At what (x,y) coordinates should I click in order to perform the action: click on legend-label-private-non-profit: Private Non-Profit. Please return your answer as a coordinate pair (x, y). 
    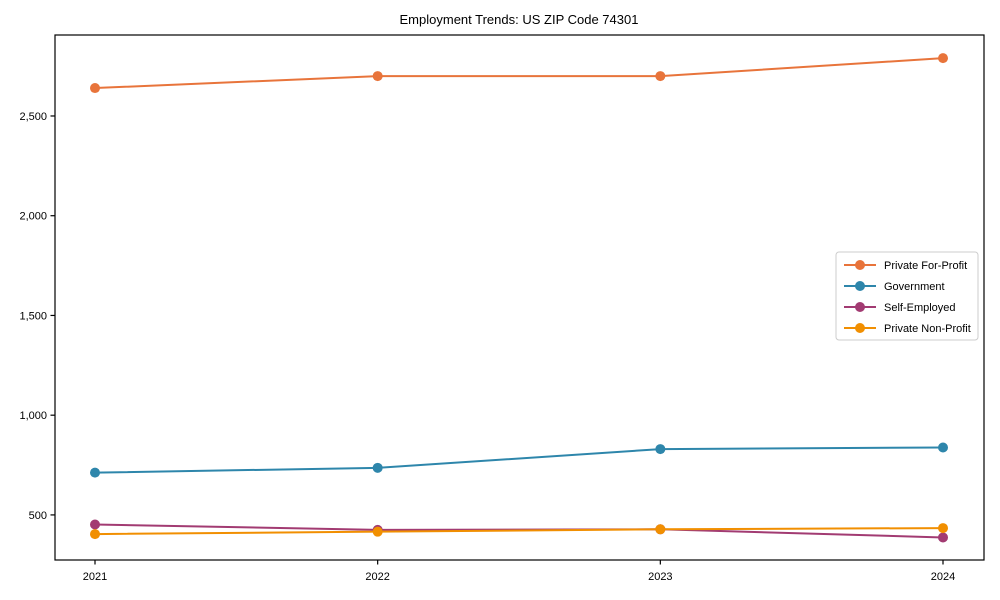
    Looking at the image, I should click on (927, 329).